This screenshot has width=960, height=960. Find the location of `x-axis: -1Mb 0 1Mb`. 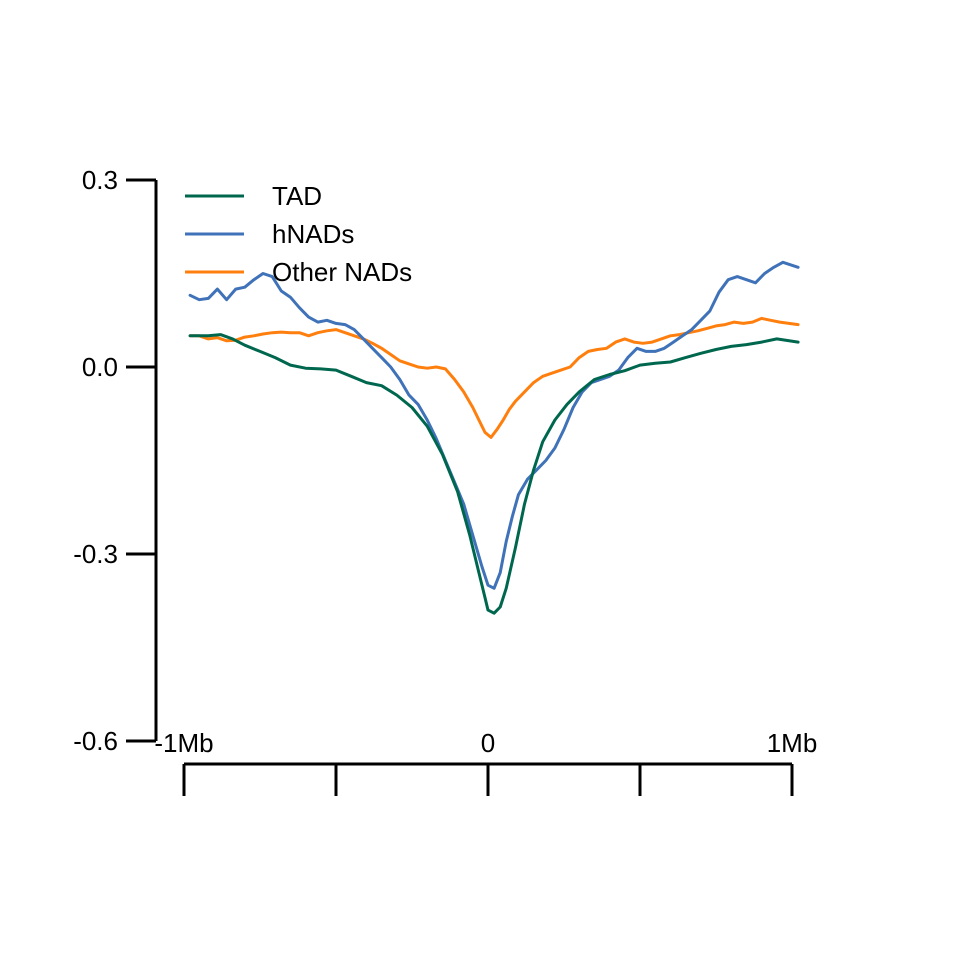

x-axis: -1Mb 0 1Mb is located at coordinates (485, 762).